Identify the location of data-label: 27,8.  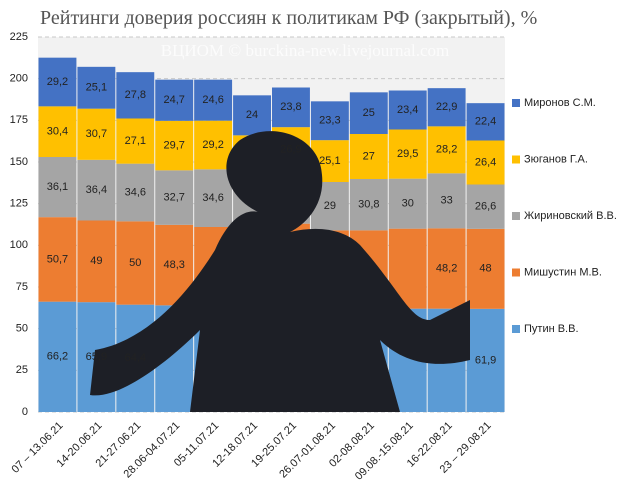
(135, 95).